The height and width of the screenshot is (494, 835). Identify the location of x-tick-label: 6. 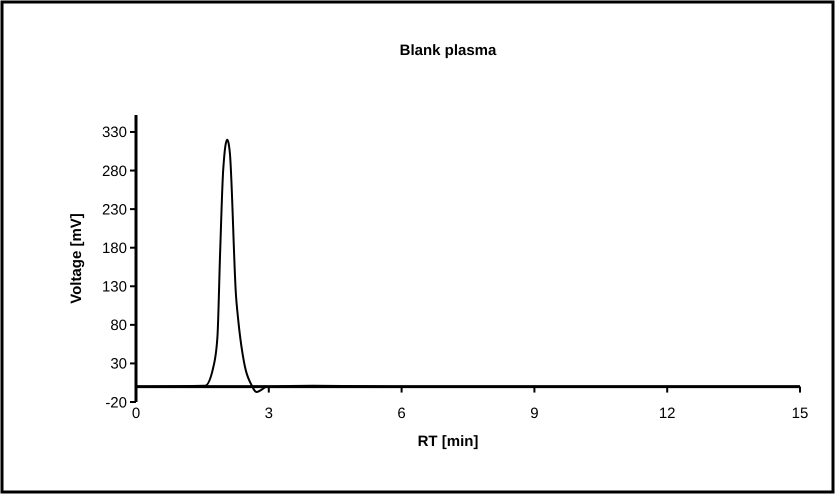
(401, 413).